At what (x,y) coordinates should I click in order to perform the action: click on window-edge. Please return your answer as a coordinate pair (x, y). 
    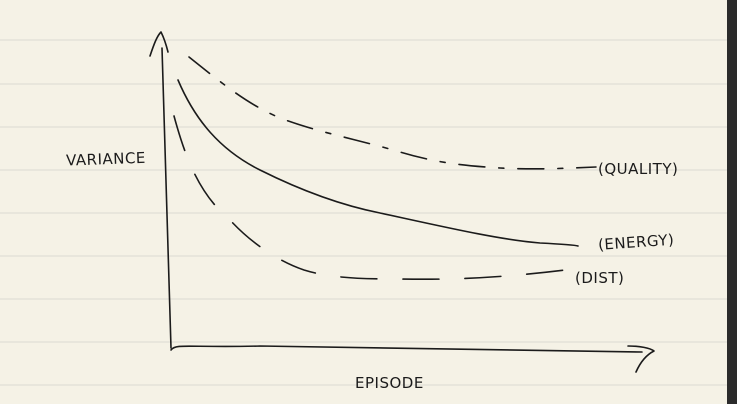
    Looking at the image, I should click on (732, 202).